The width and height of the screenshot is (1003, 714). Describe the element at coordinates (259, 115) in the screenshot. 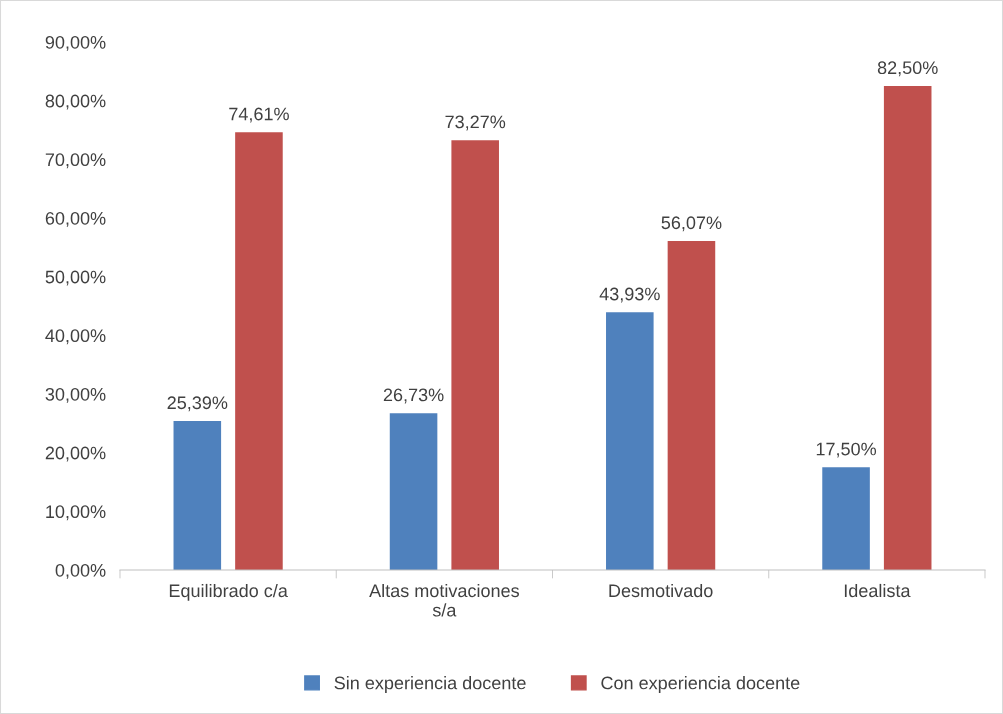

I see `data-label: 74,61%` at that location.